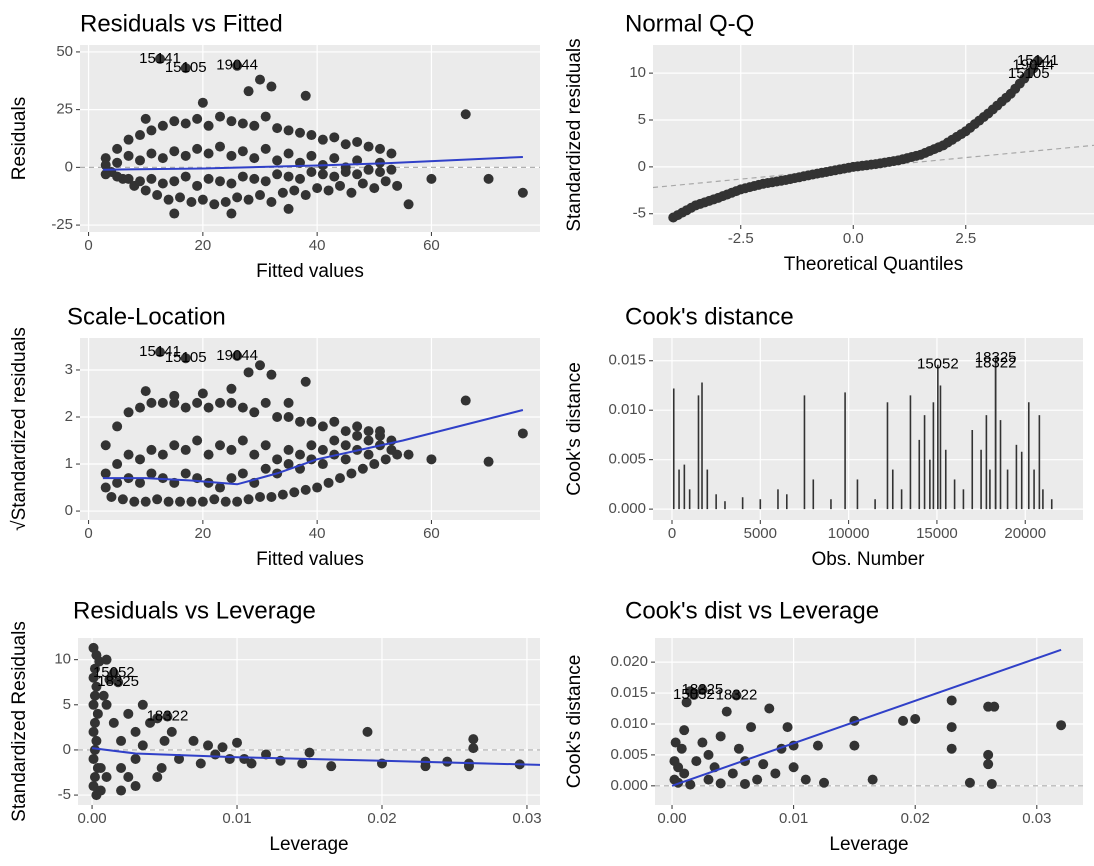 This screenshot has height=866, width=1094. Describe the element at coordinates (91, 818) in the screenshot. I see `x-tick-label: 0.00` at that location.